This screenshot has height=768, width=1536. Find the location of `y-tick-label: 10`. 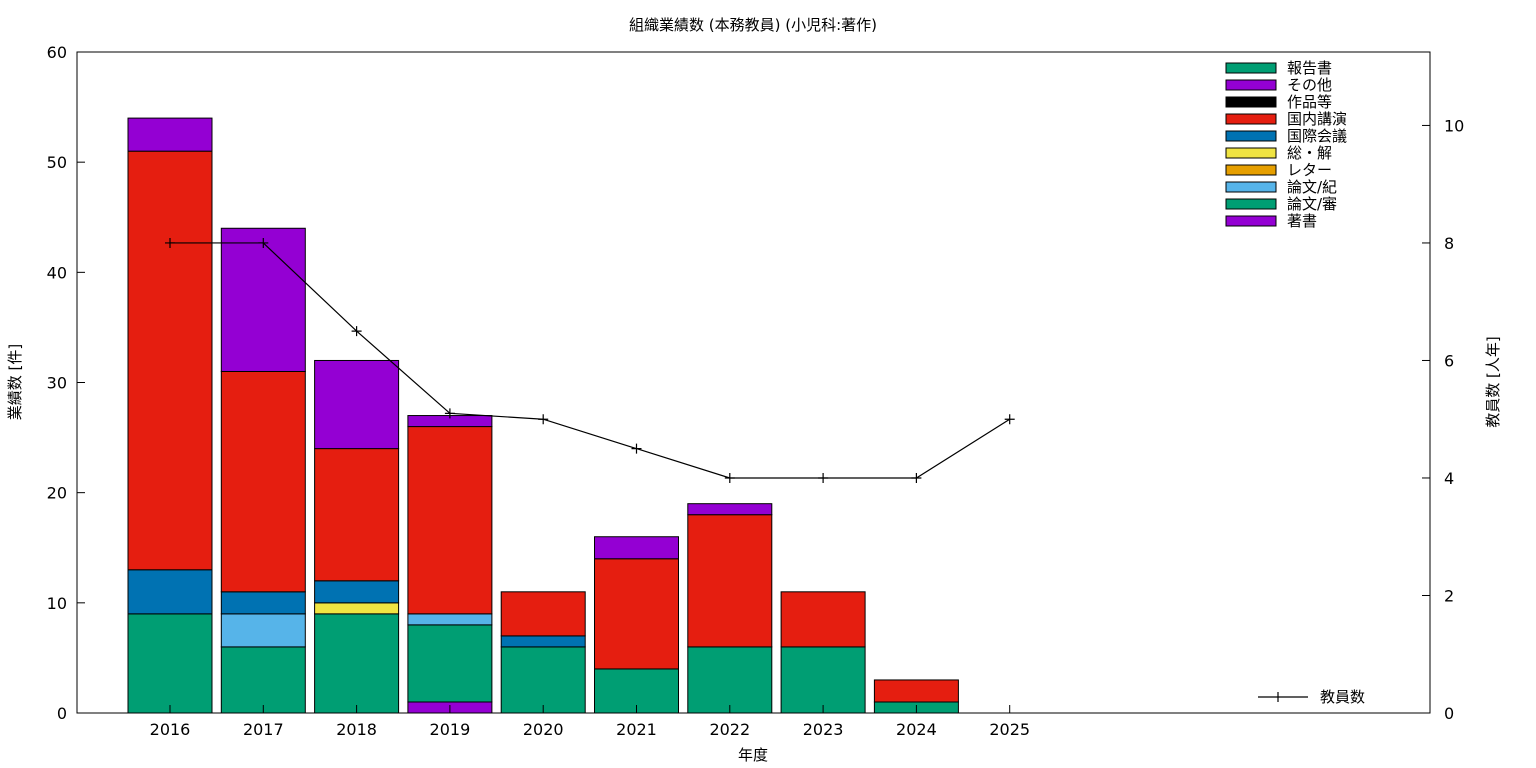

y-tick-label: 10 is located at coordinates (57, 603).